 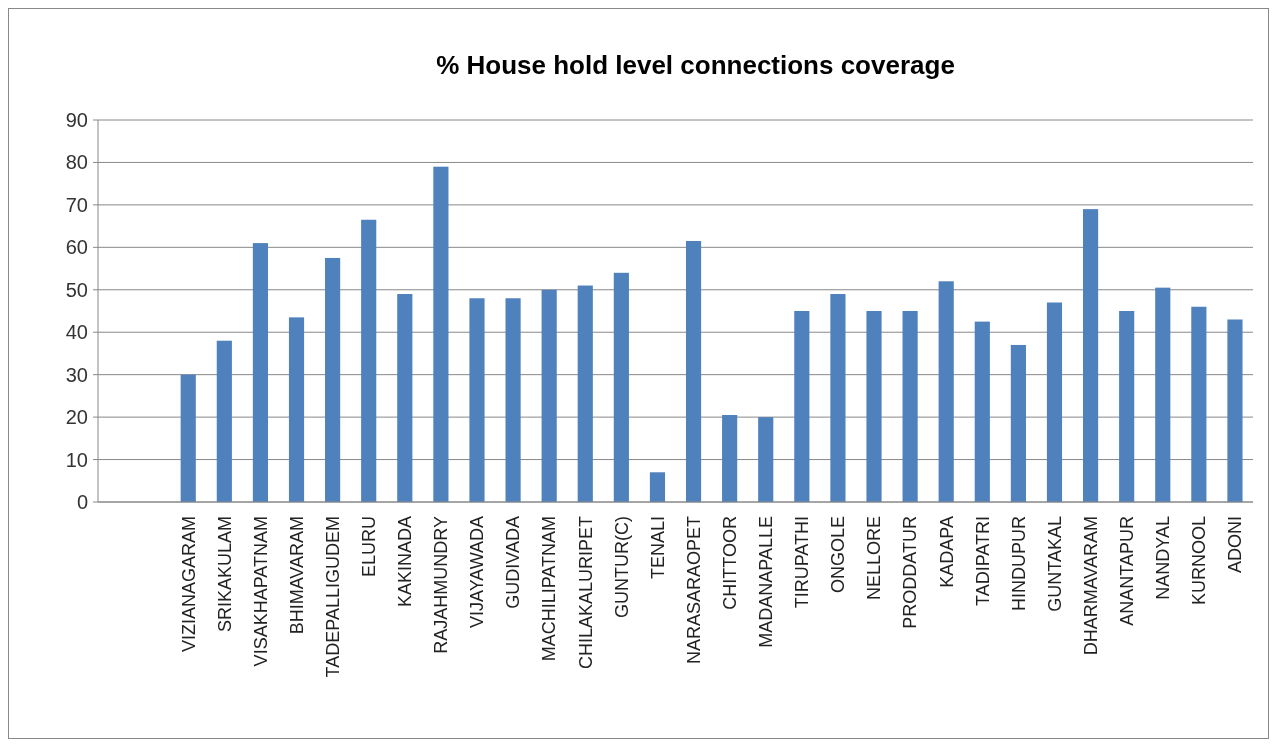 What do you see at coordinates (1199, 561) in the screenshot?
I see `x-tick-label: KURNOOL` at bounding box center [1199, 561].